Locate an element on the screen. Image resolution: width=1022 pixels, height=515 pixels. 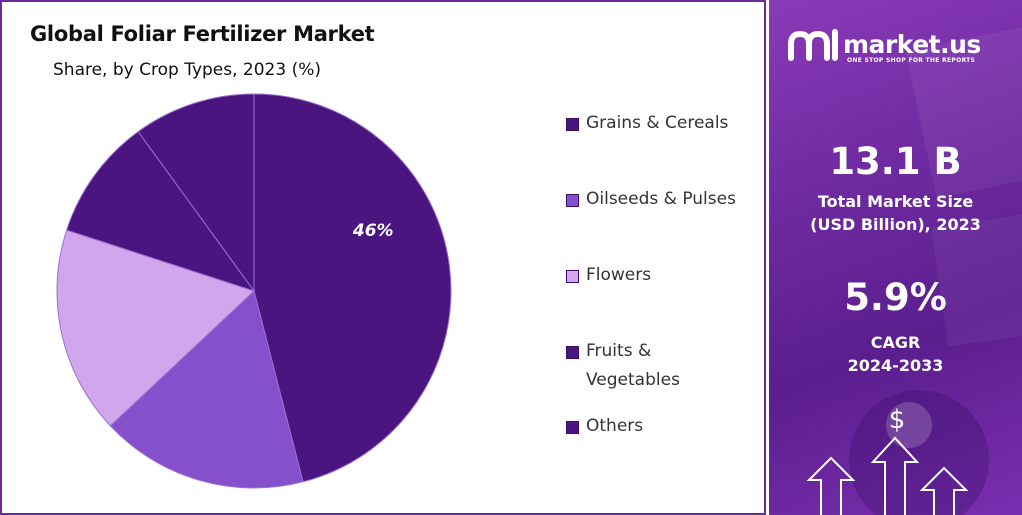
logo-icon is located at coordinates (813, 45).